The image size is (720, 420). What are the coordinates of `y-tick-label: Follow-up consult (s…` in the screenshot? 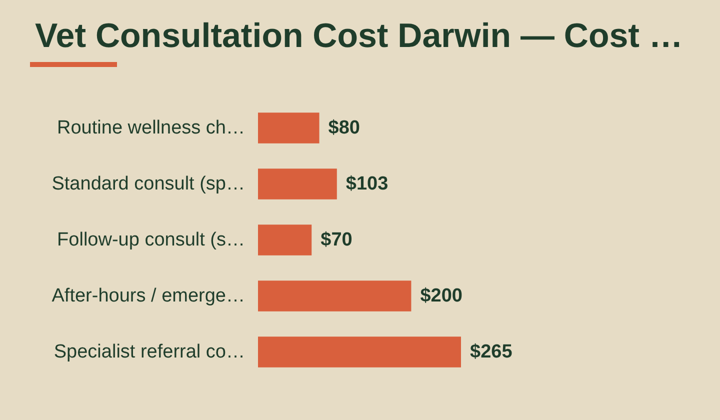 It's located at (151, 240).